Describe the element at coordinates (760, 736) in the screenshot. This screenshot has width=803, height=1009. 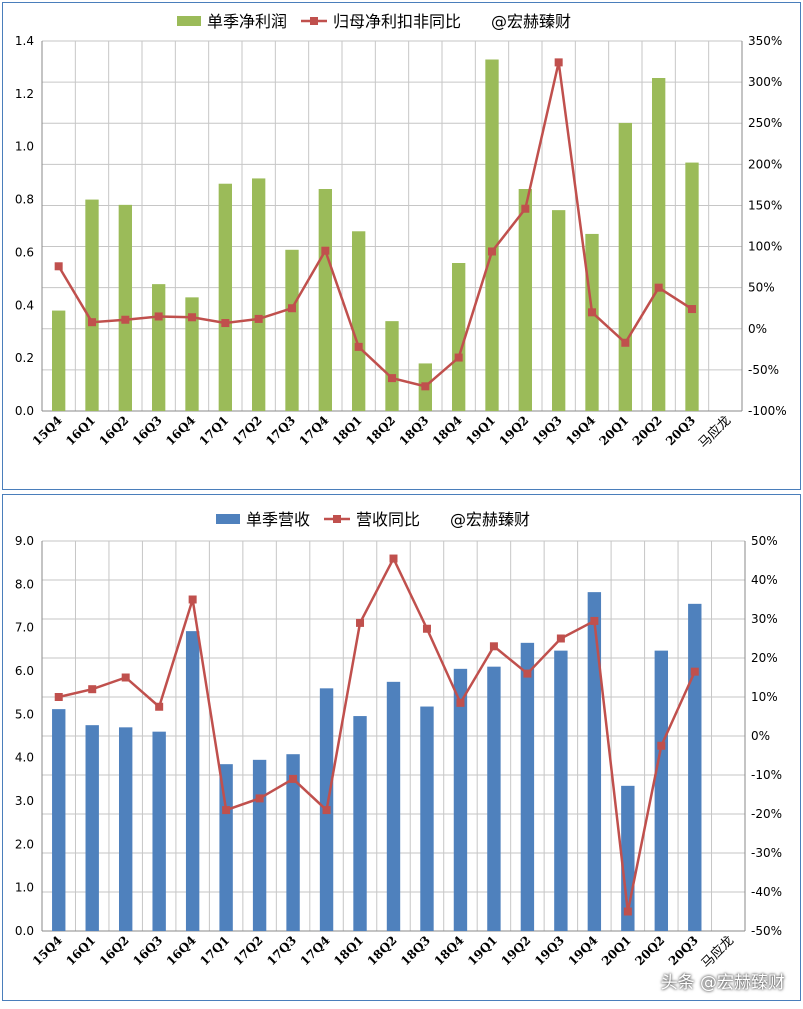
I see `right-tick-label: 0%` at that location.